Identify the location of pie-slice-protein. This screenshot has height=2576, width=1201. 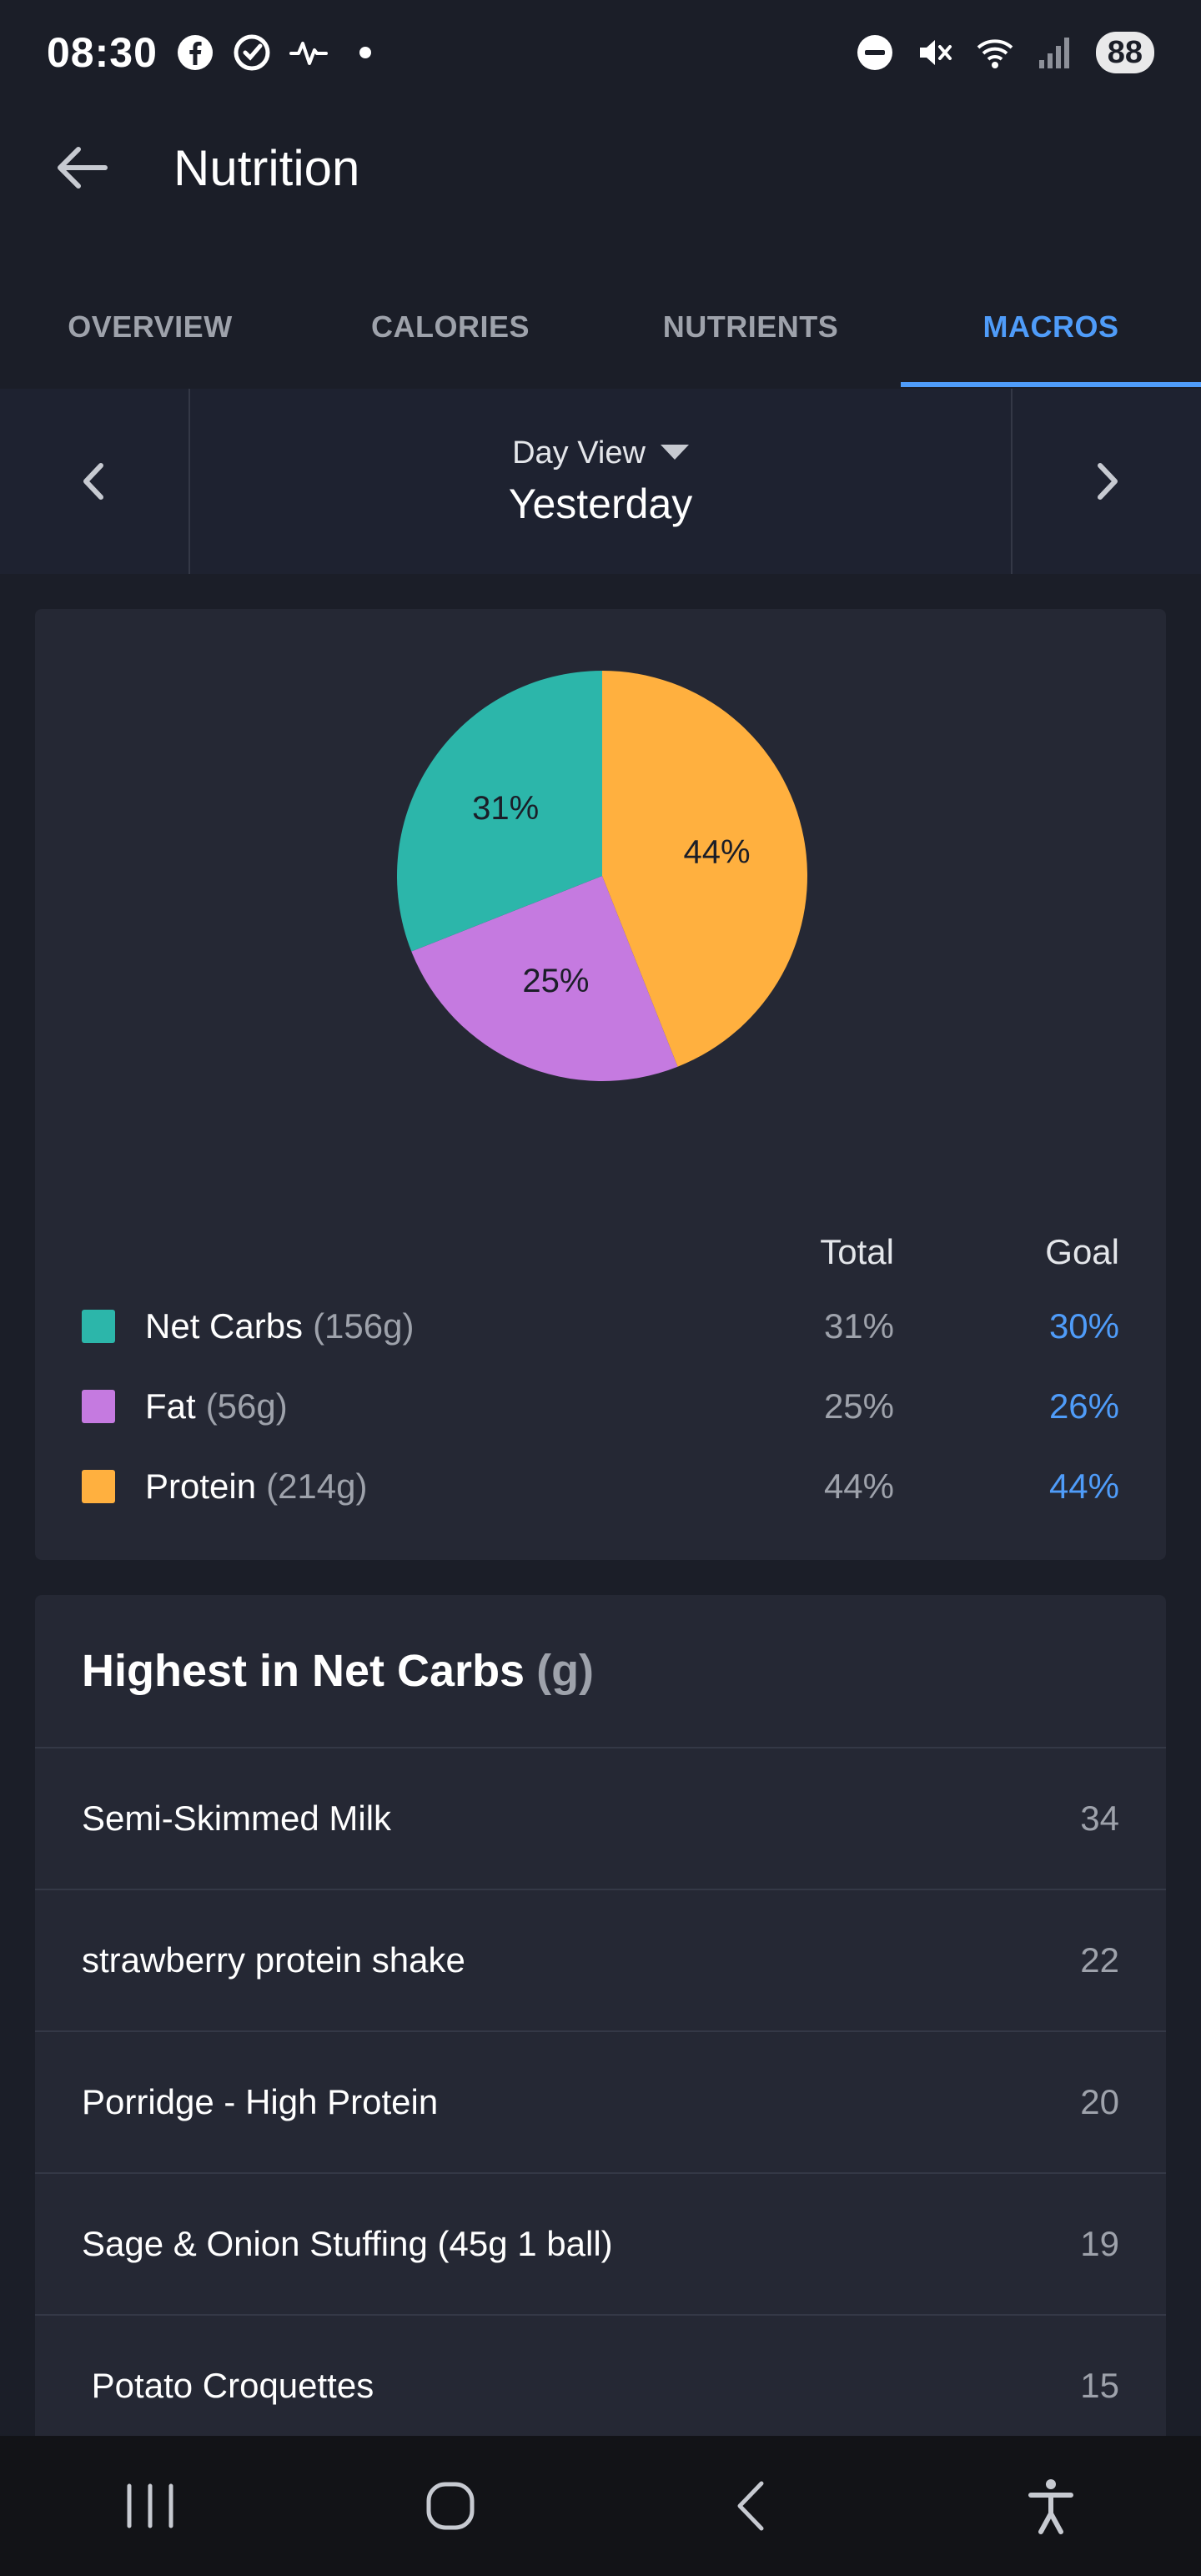
(705, 869).